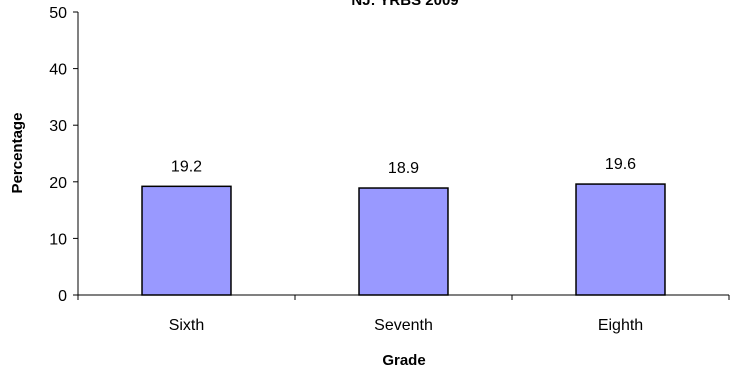  What do you see at coordinates (58, 70) in the screenshot?
I see `y-tick-label: 40` at bounding box center [58, 70].